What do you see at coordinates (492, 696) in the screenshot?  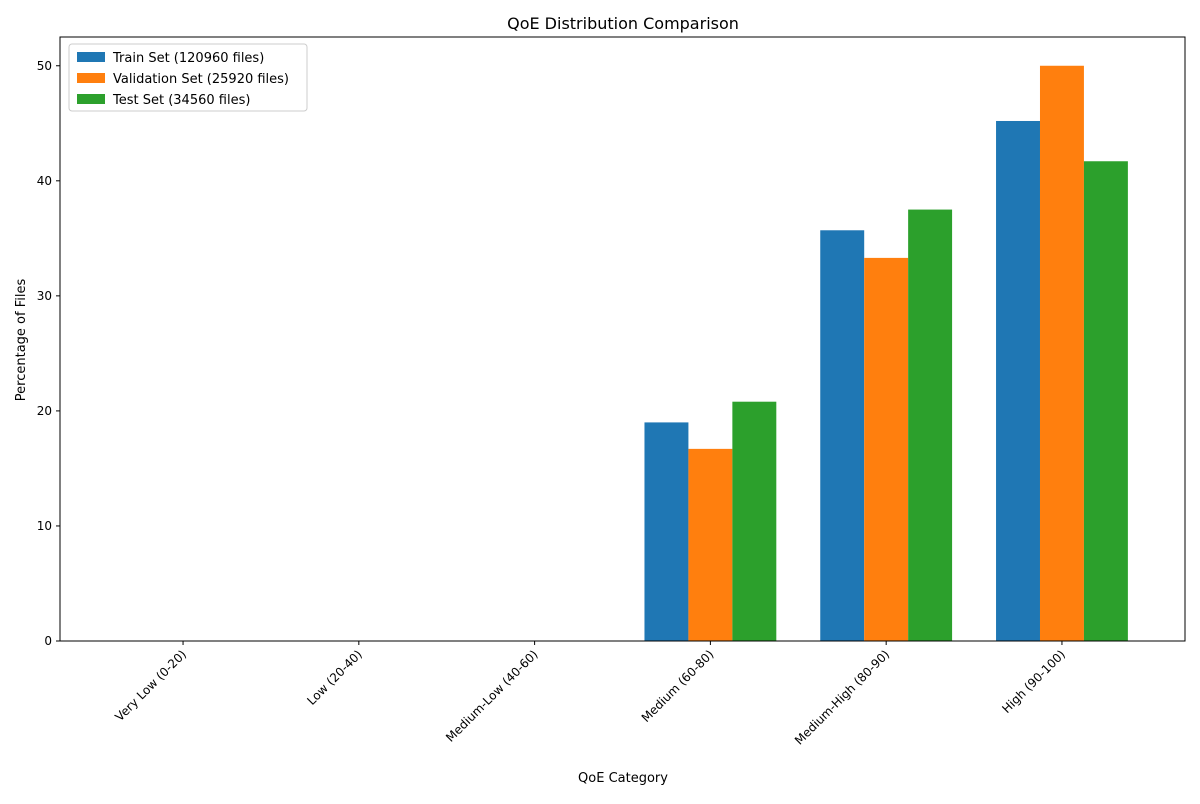 I see `x-tick-label: Medium-Low (40-60)` at bounding box center [492, 696].